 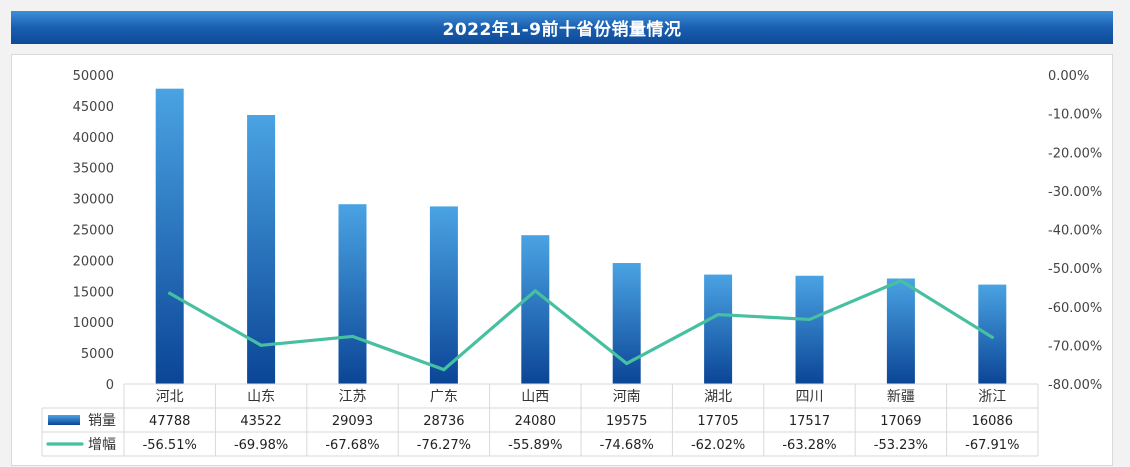 What do you see at coordinates (93, 107) in the screenshot?
I see `left-tick-label: 45000` at bounding box center [93, 107].